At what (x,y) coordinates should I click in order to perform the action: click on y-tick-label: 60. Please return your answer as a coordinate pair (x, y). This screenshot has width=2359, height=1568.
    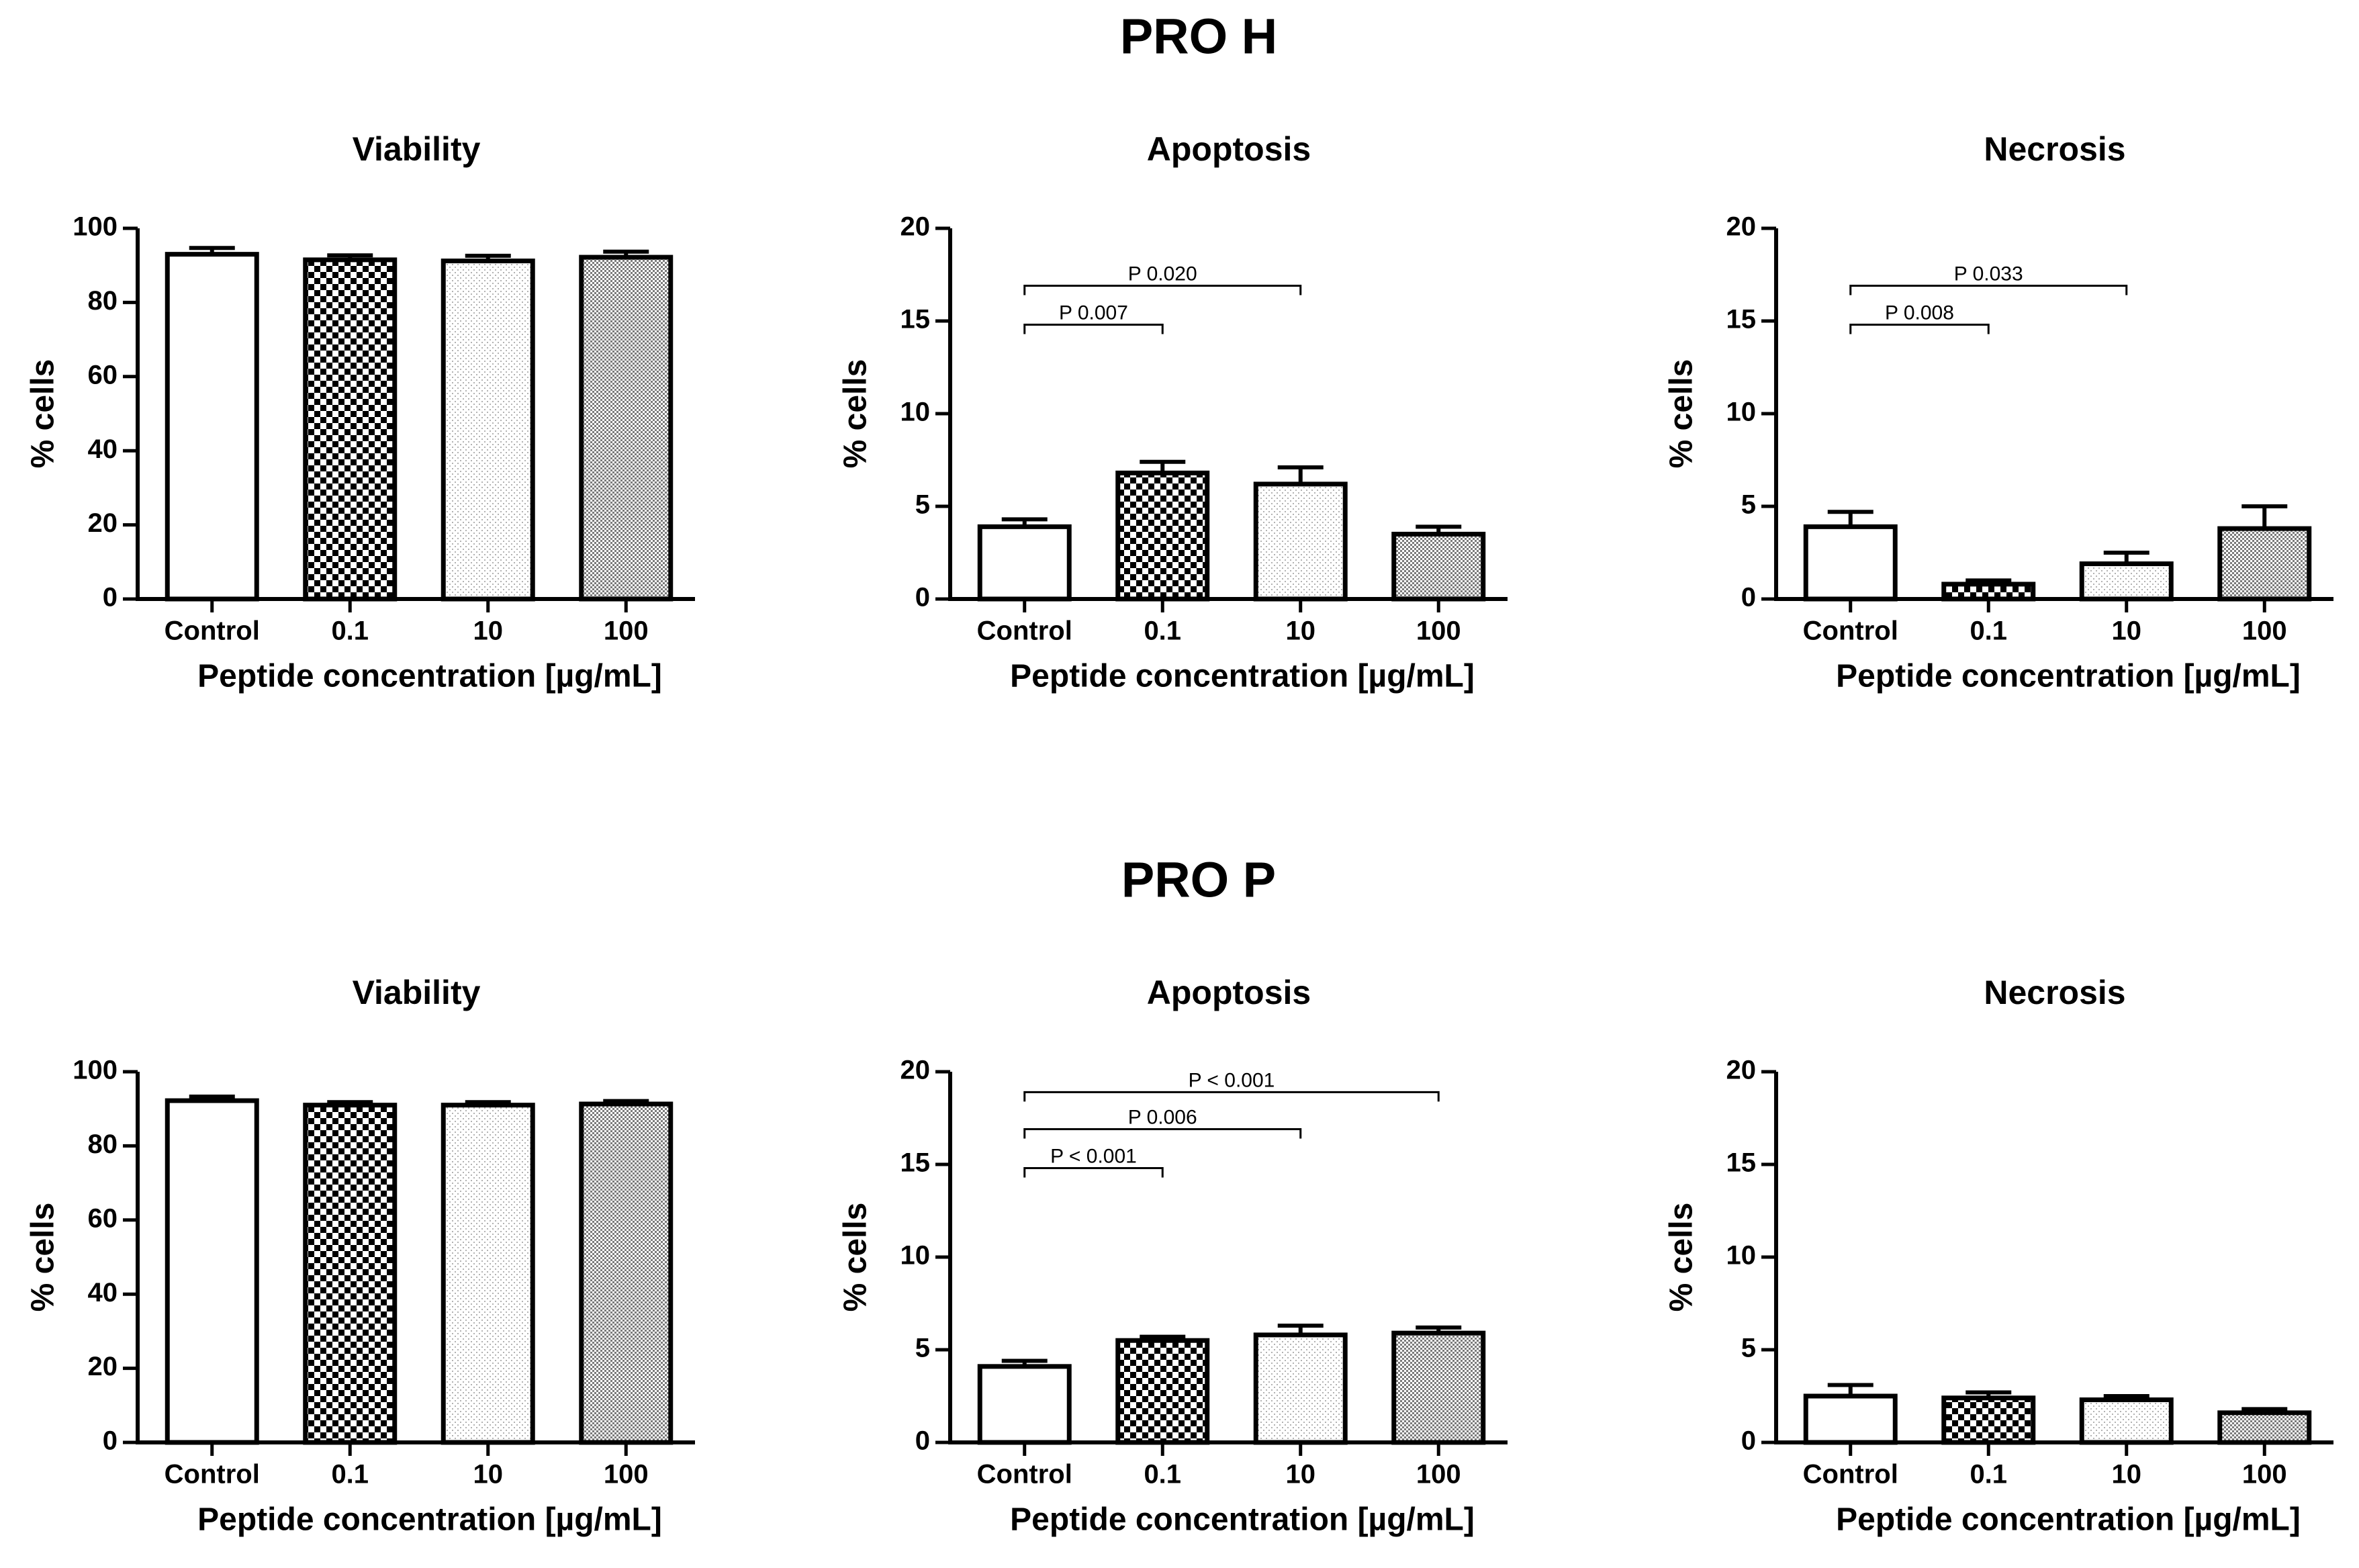
    Looking at the image, I should click on (103, 1218).